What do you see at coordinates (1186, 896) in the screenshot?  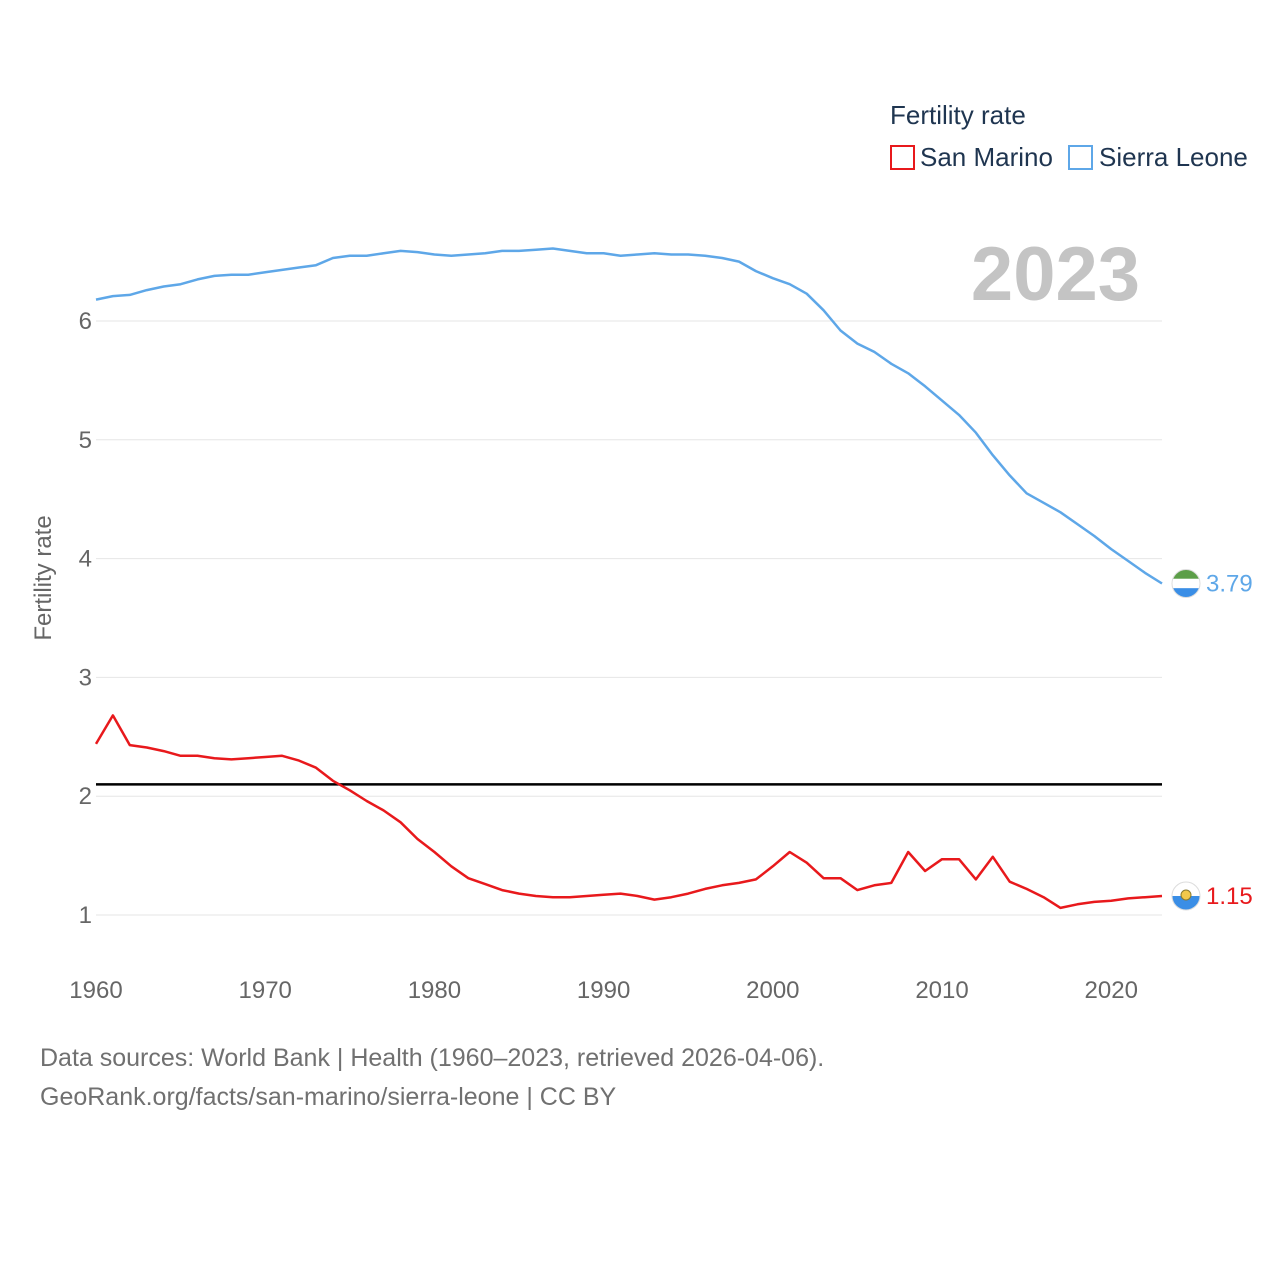 I see `san-marino-flag-icon` at bounding box center [1186, 896].